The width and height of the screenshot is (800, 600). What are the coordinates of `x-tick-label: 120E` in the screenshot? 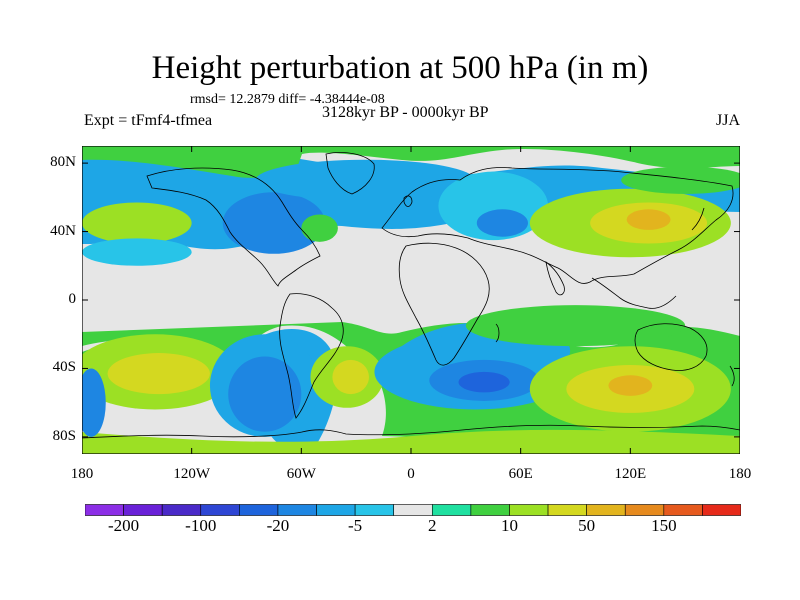 It's located at (630, 474).